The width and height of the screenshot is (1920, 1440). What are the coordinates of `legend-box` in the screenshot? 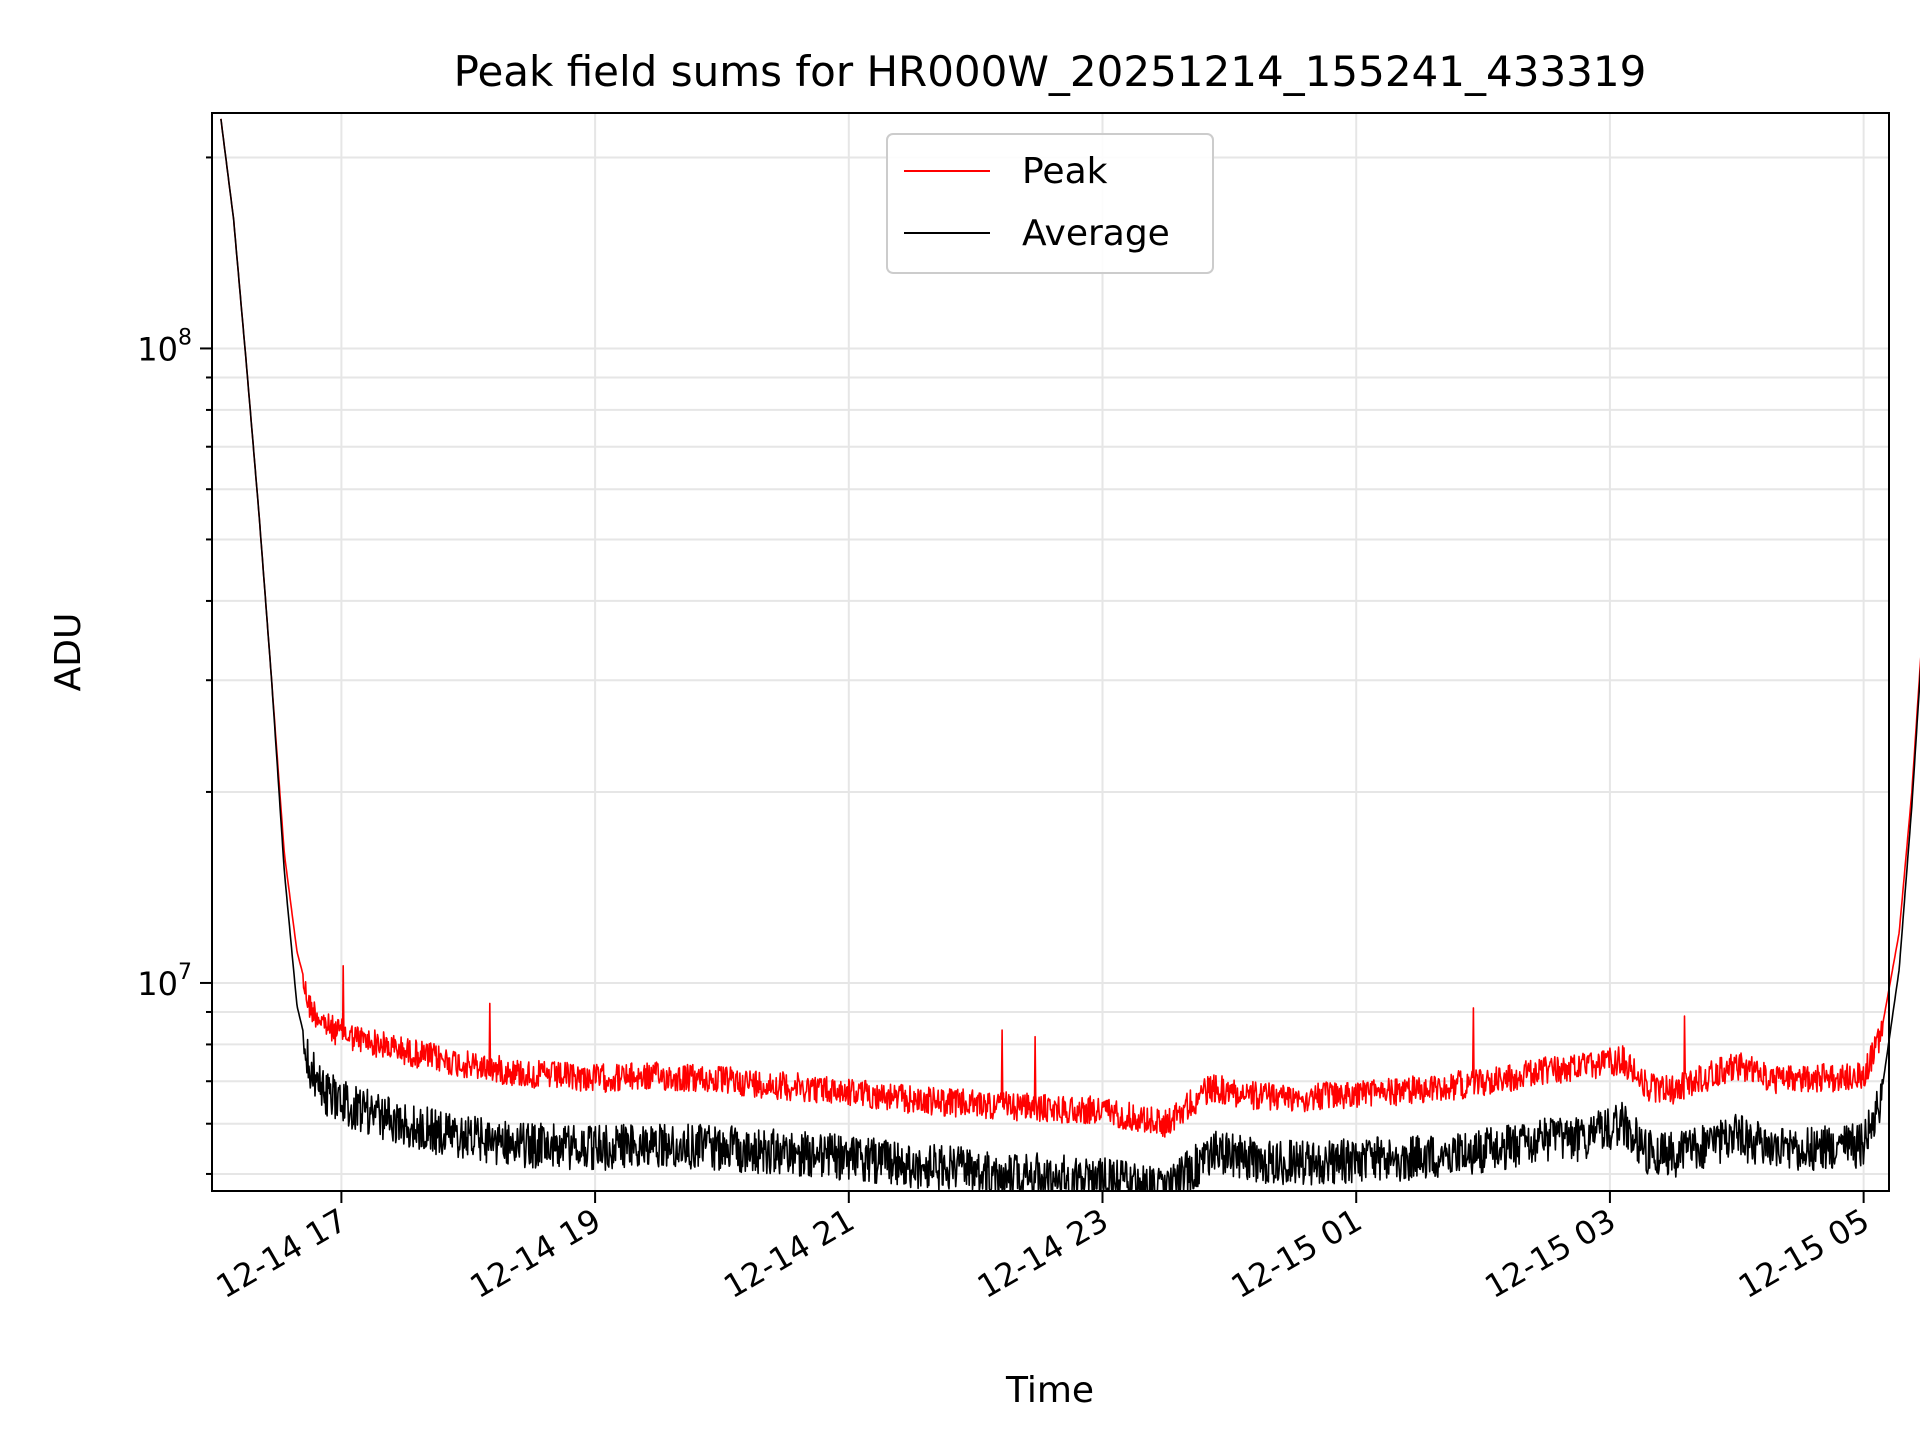 It's located at (1050, 203).